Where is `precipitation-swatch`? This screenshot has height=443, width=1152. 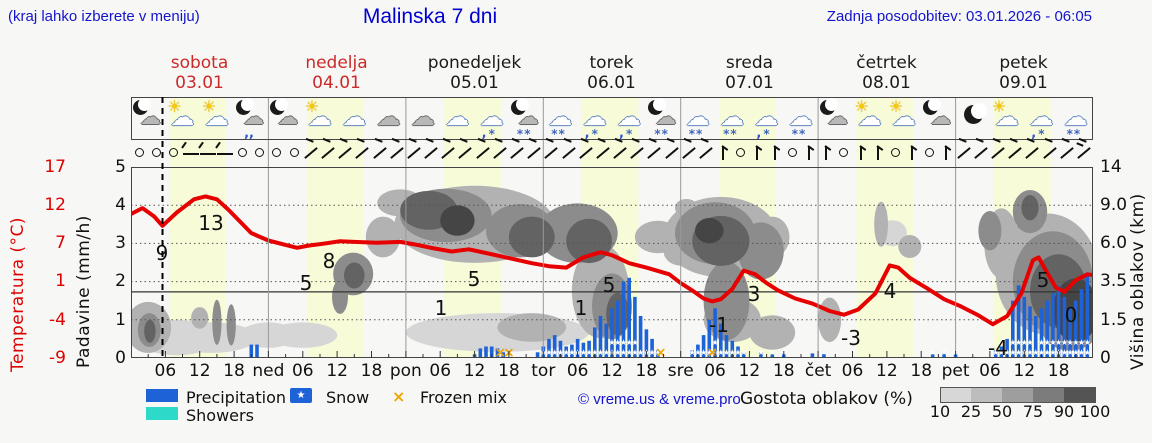
precipitation-swatch is located at coordinates (162, 395).